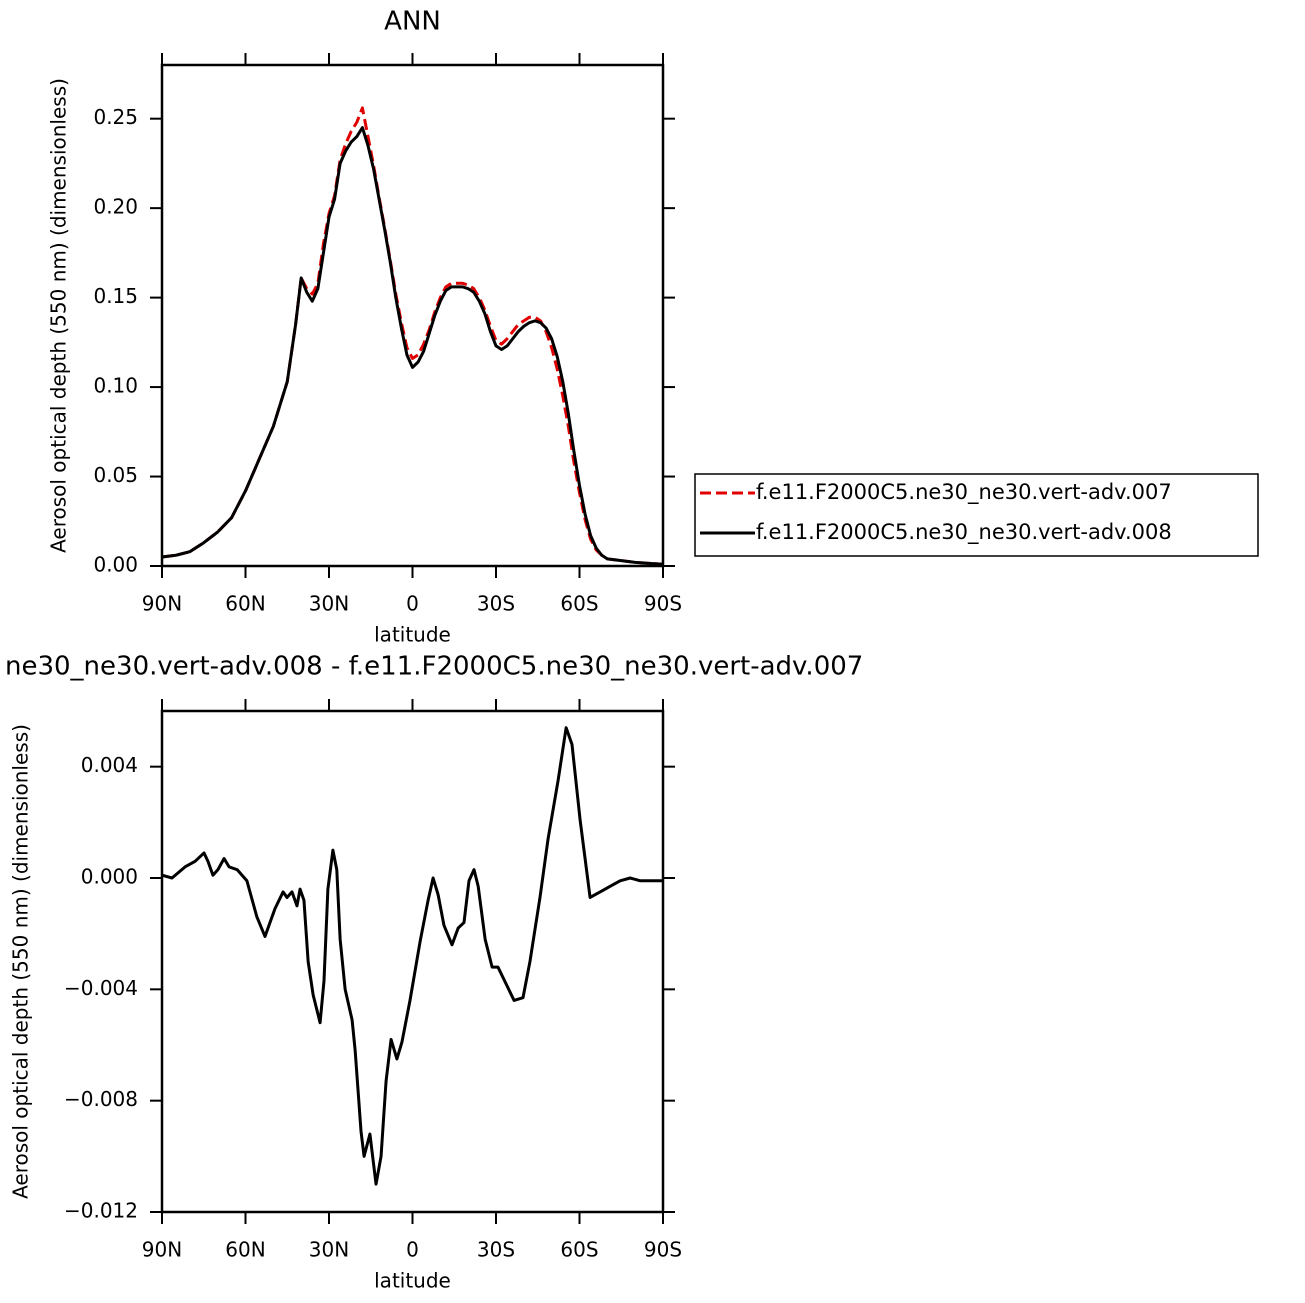 The height and width of the screenshot is (1303, 1305). I want to click on legend-label: f.e11.F2000C5.ne30_ne30.vert-adv.007, so click(964, 492).